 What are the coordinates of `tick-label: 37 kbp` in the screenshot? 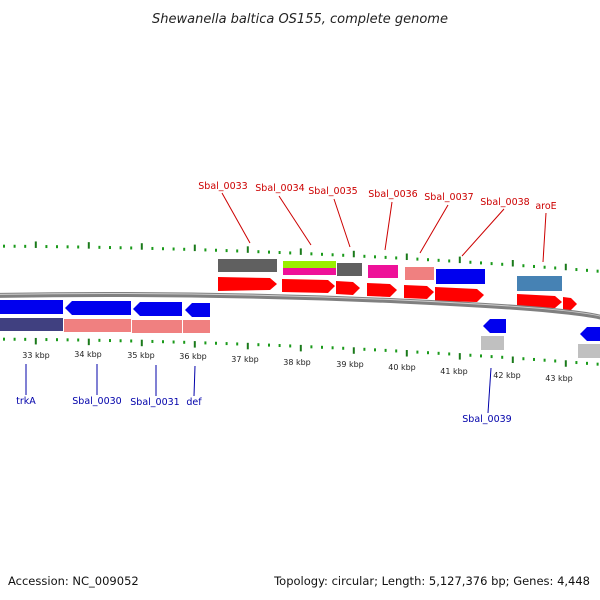 It's located at (245, 359).